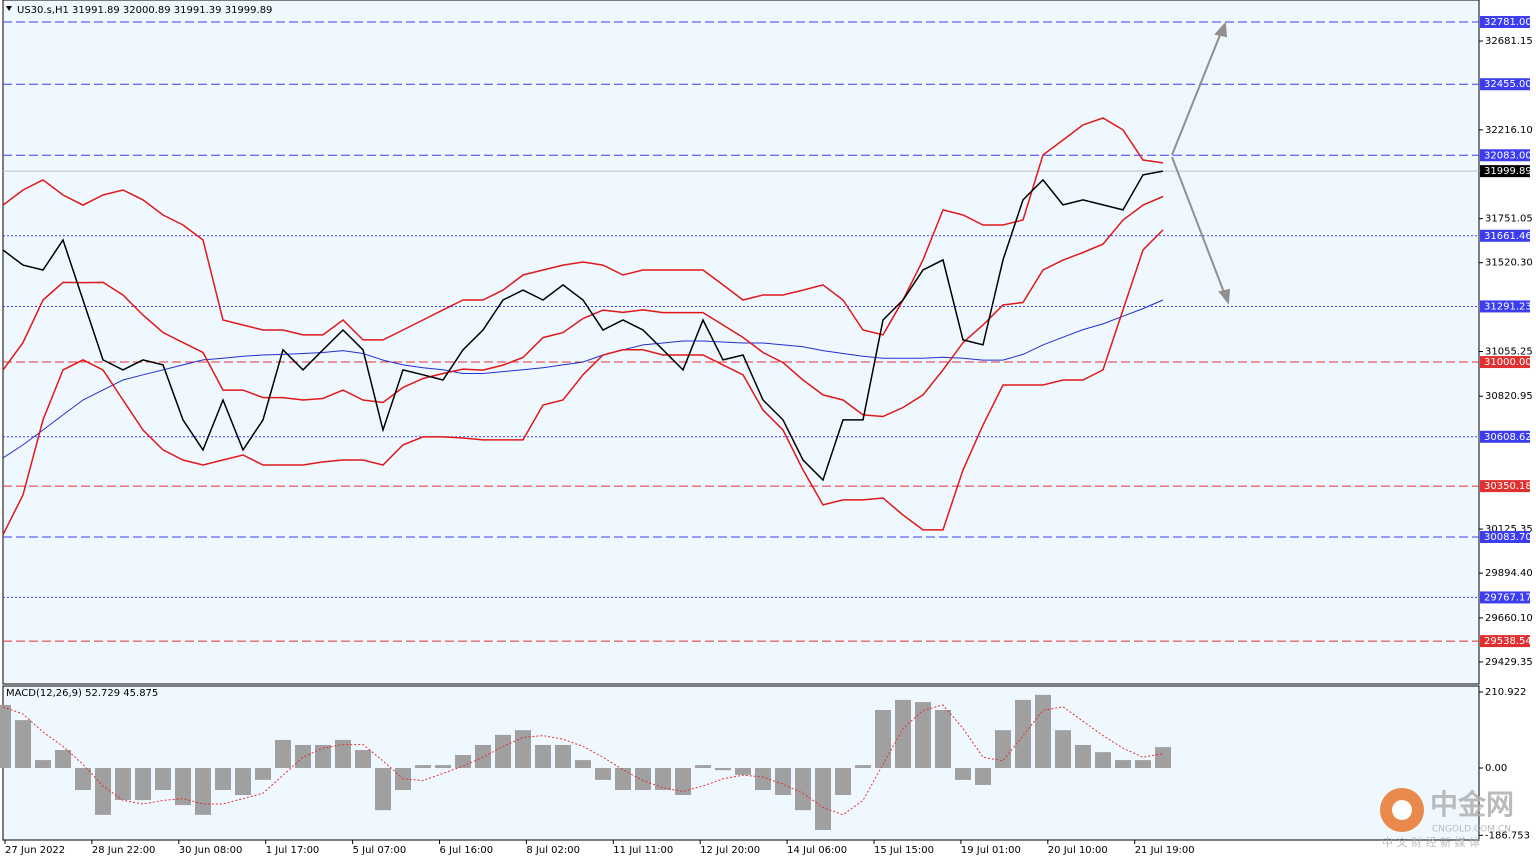  I want to click on y-tick-label: 29660.10, so click(1509, 618).